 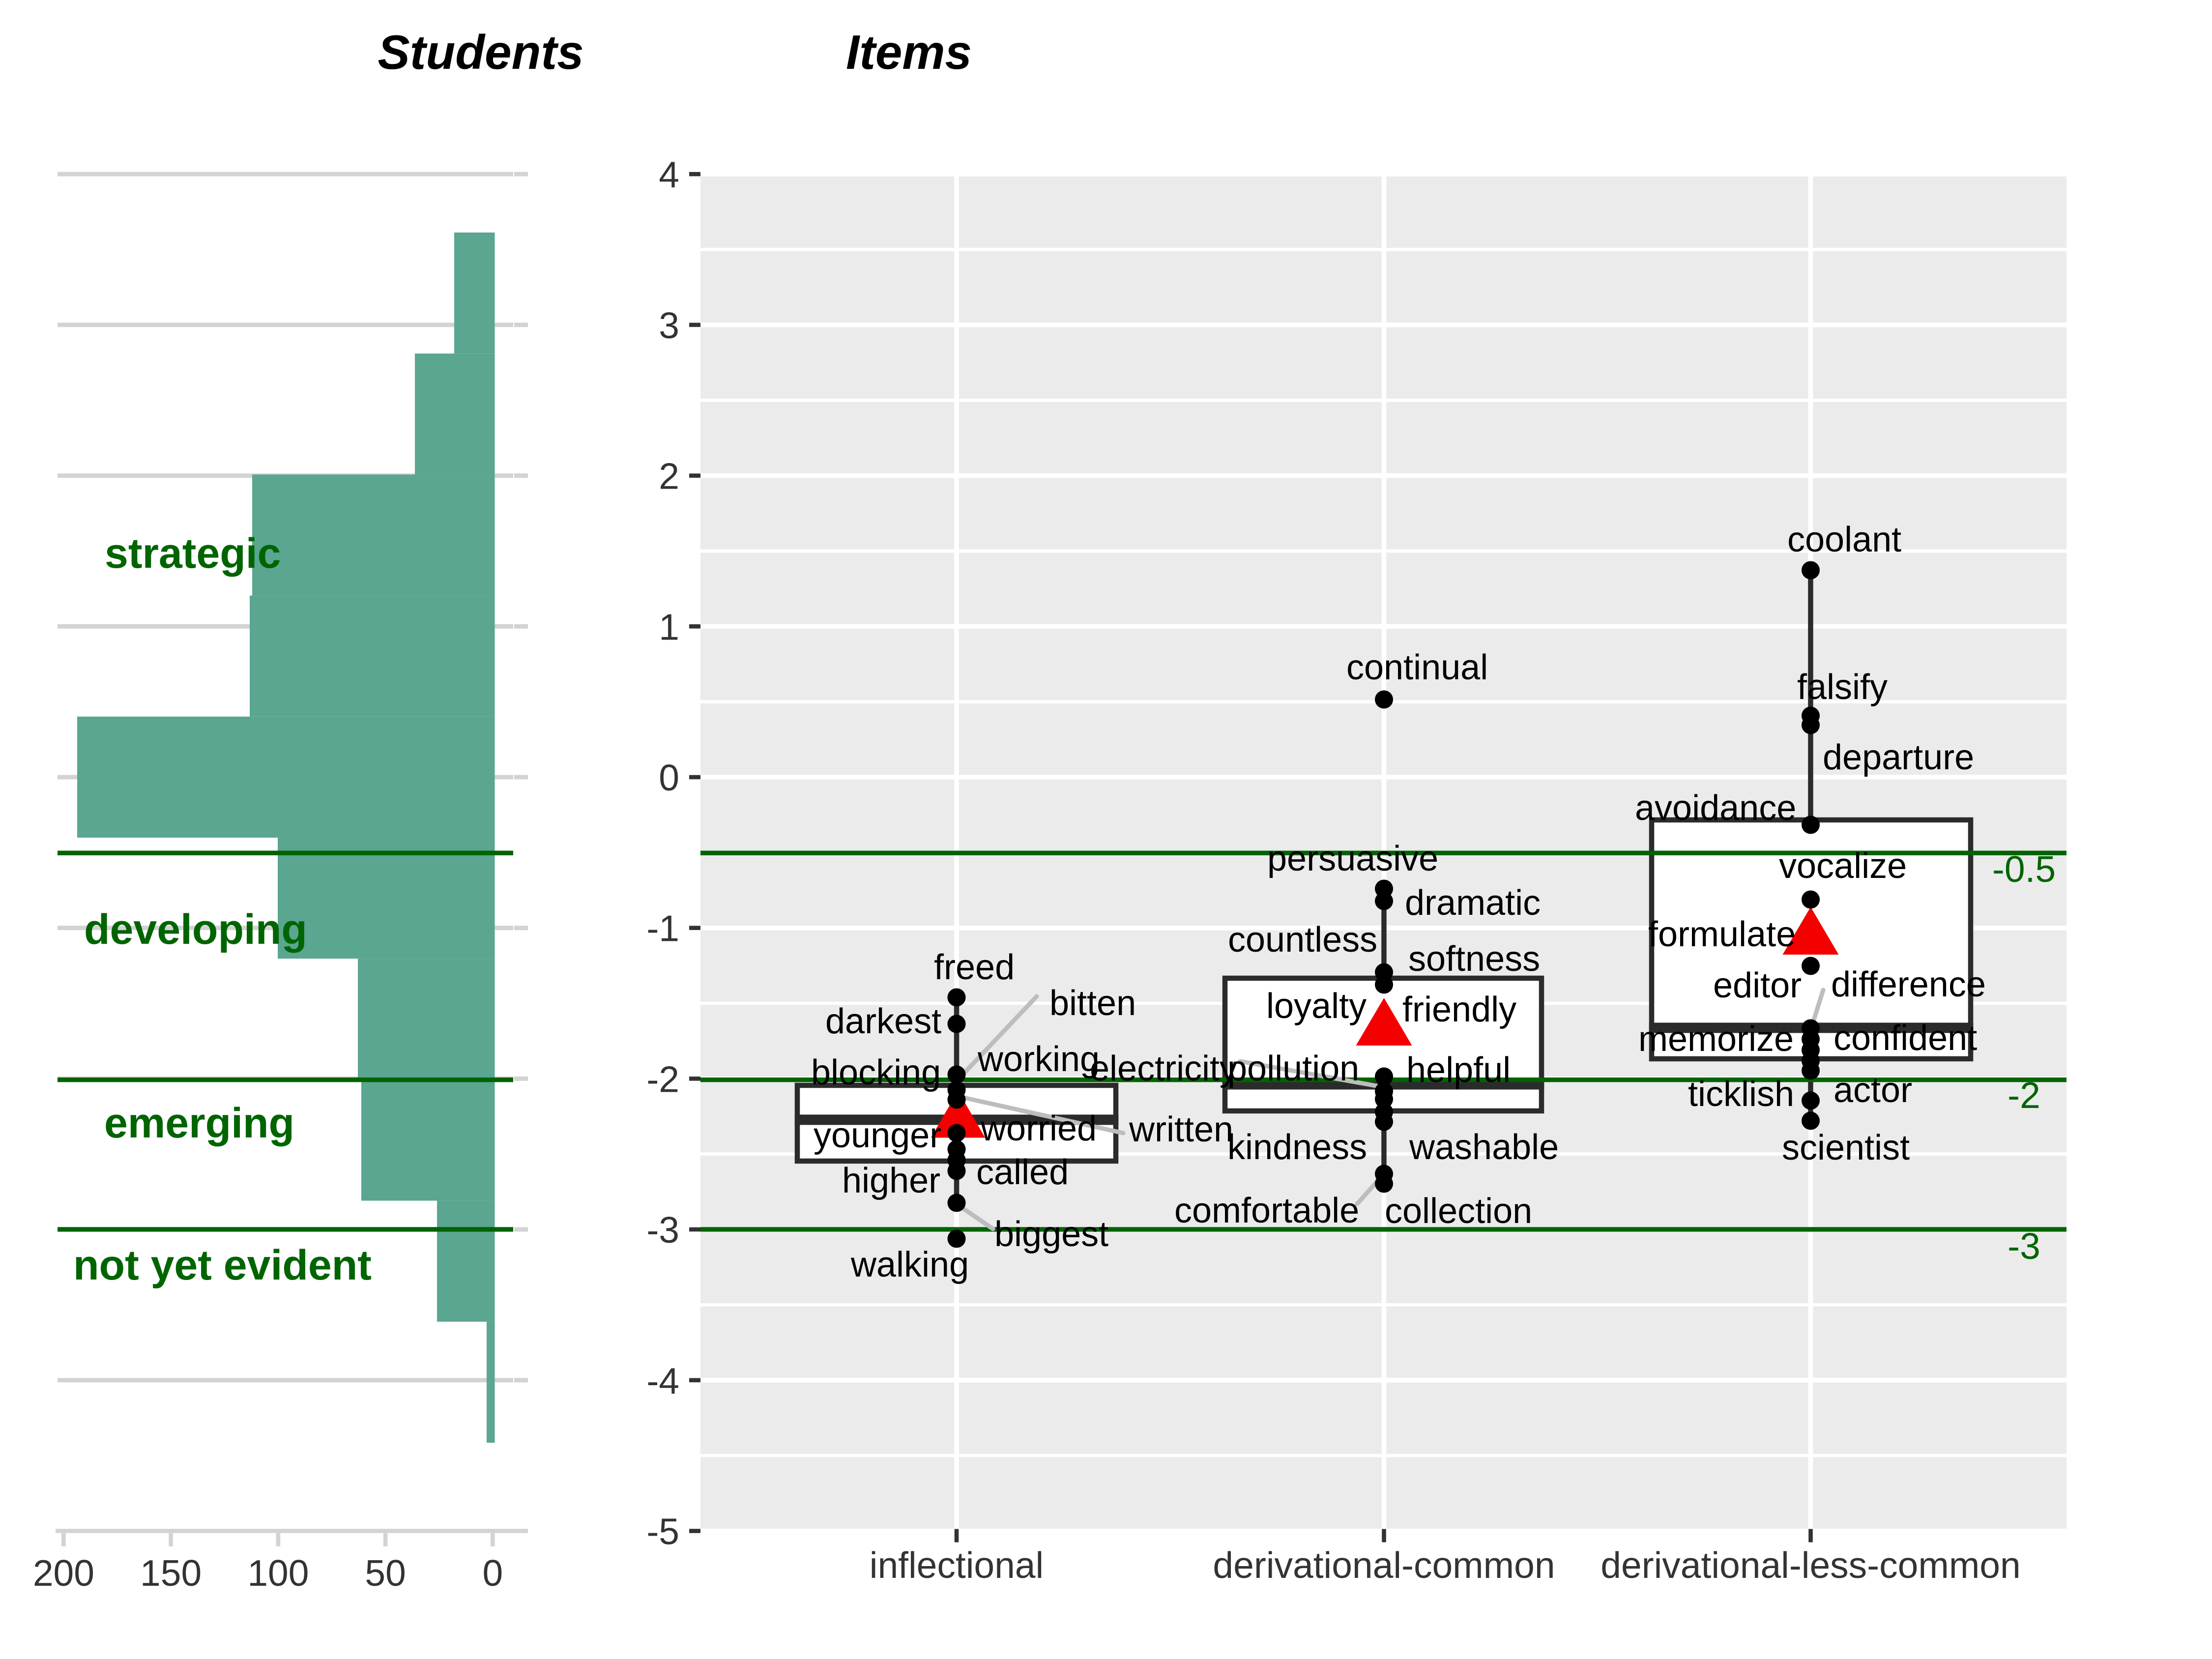 I want to click on svg-text: written, so click(x=1181, y=1130).